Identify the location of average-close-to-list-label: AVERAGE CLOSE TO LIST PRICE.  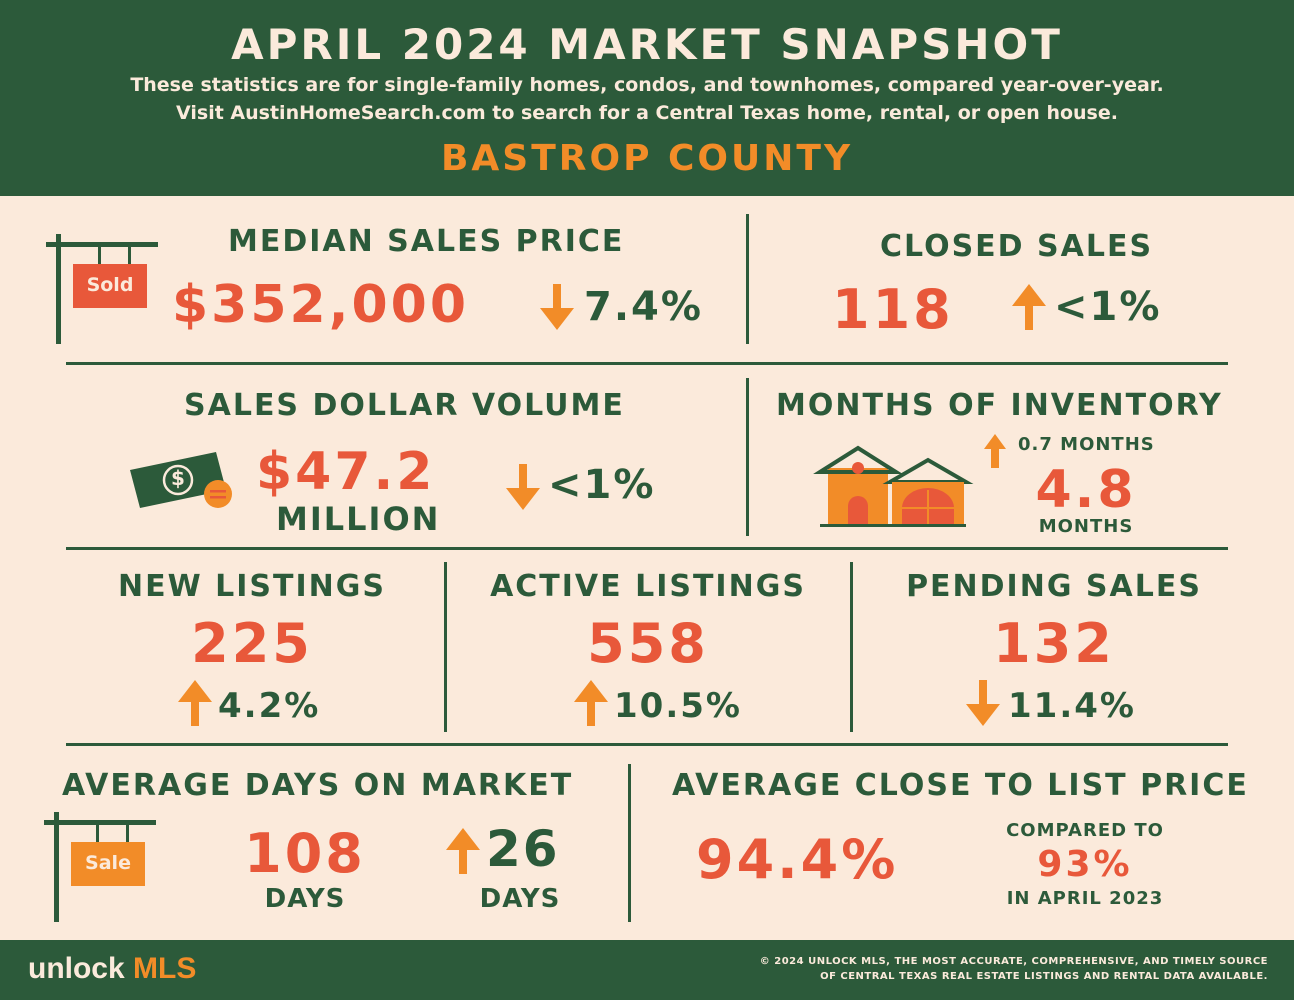
(960, 785).